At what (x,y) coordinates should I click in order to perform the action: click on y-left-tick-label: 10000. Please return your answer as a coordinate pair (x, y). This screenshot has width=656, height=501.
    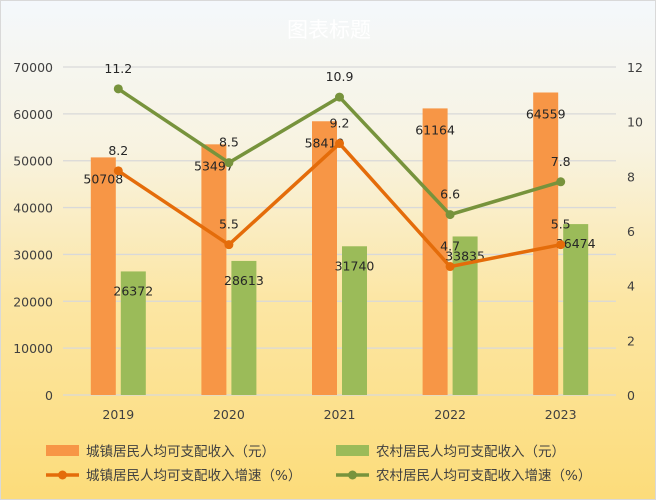
    Looking at the image, I should click on (33, 348).